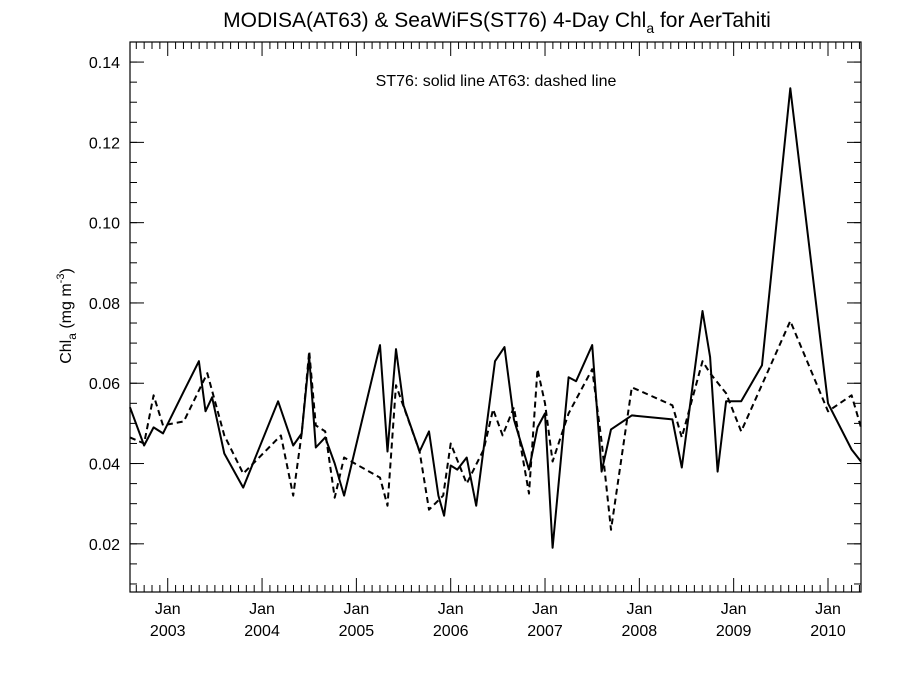  I want to click on y-axis-label-subscript: a, so click(72, 336).